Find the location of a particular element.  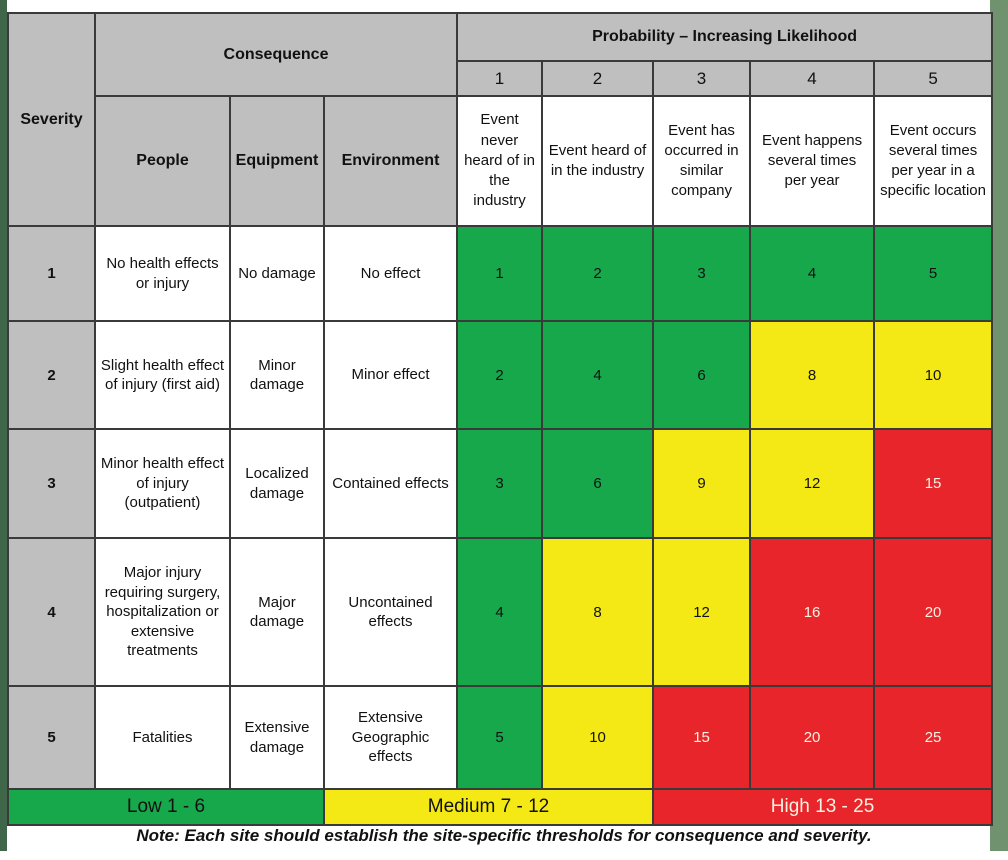

left-border-strip is located at coordinates (3, 425).